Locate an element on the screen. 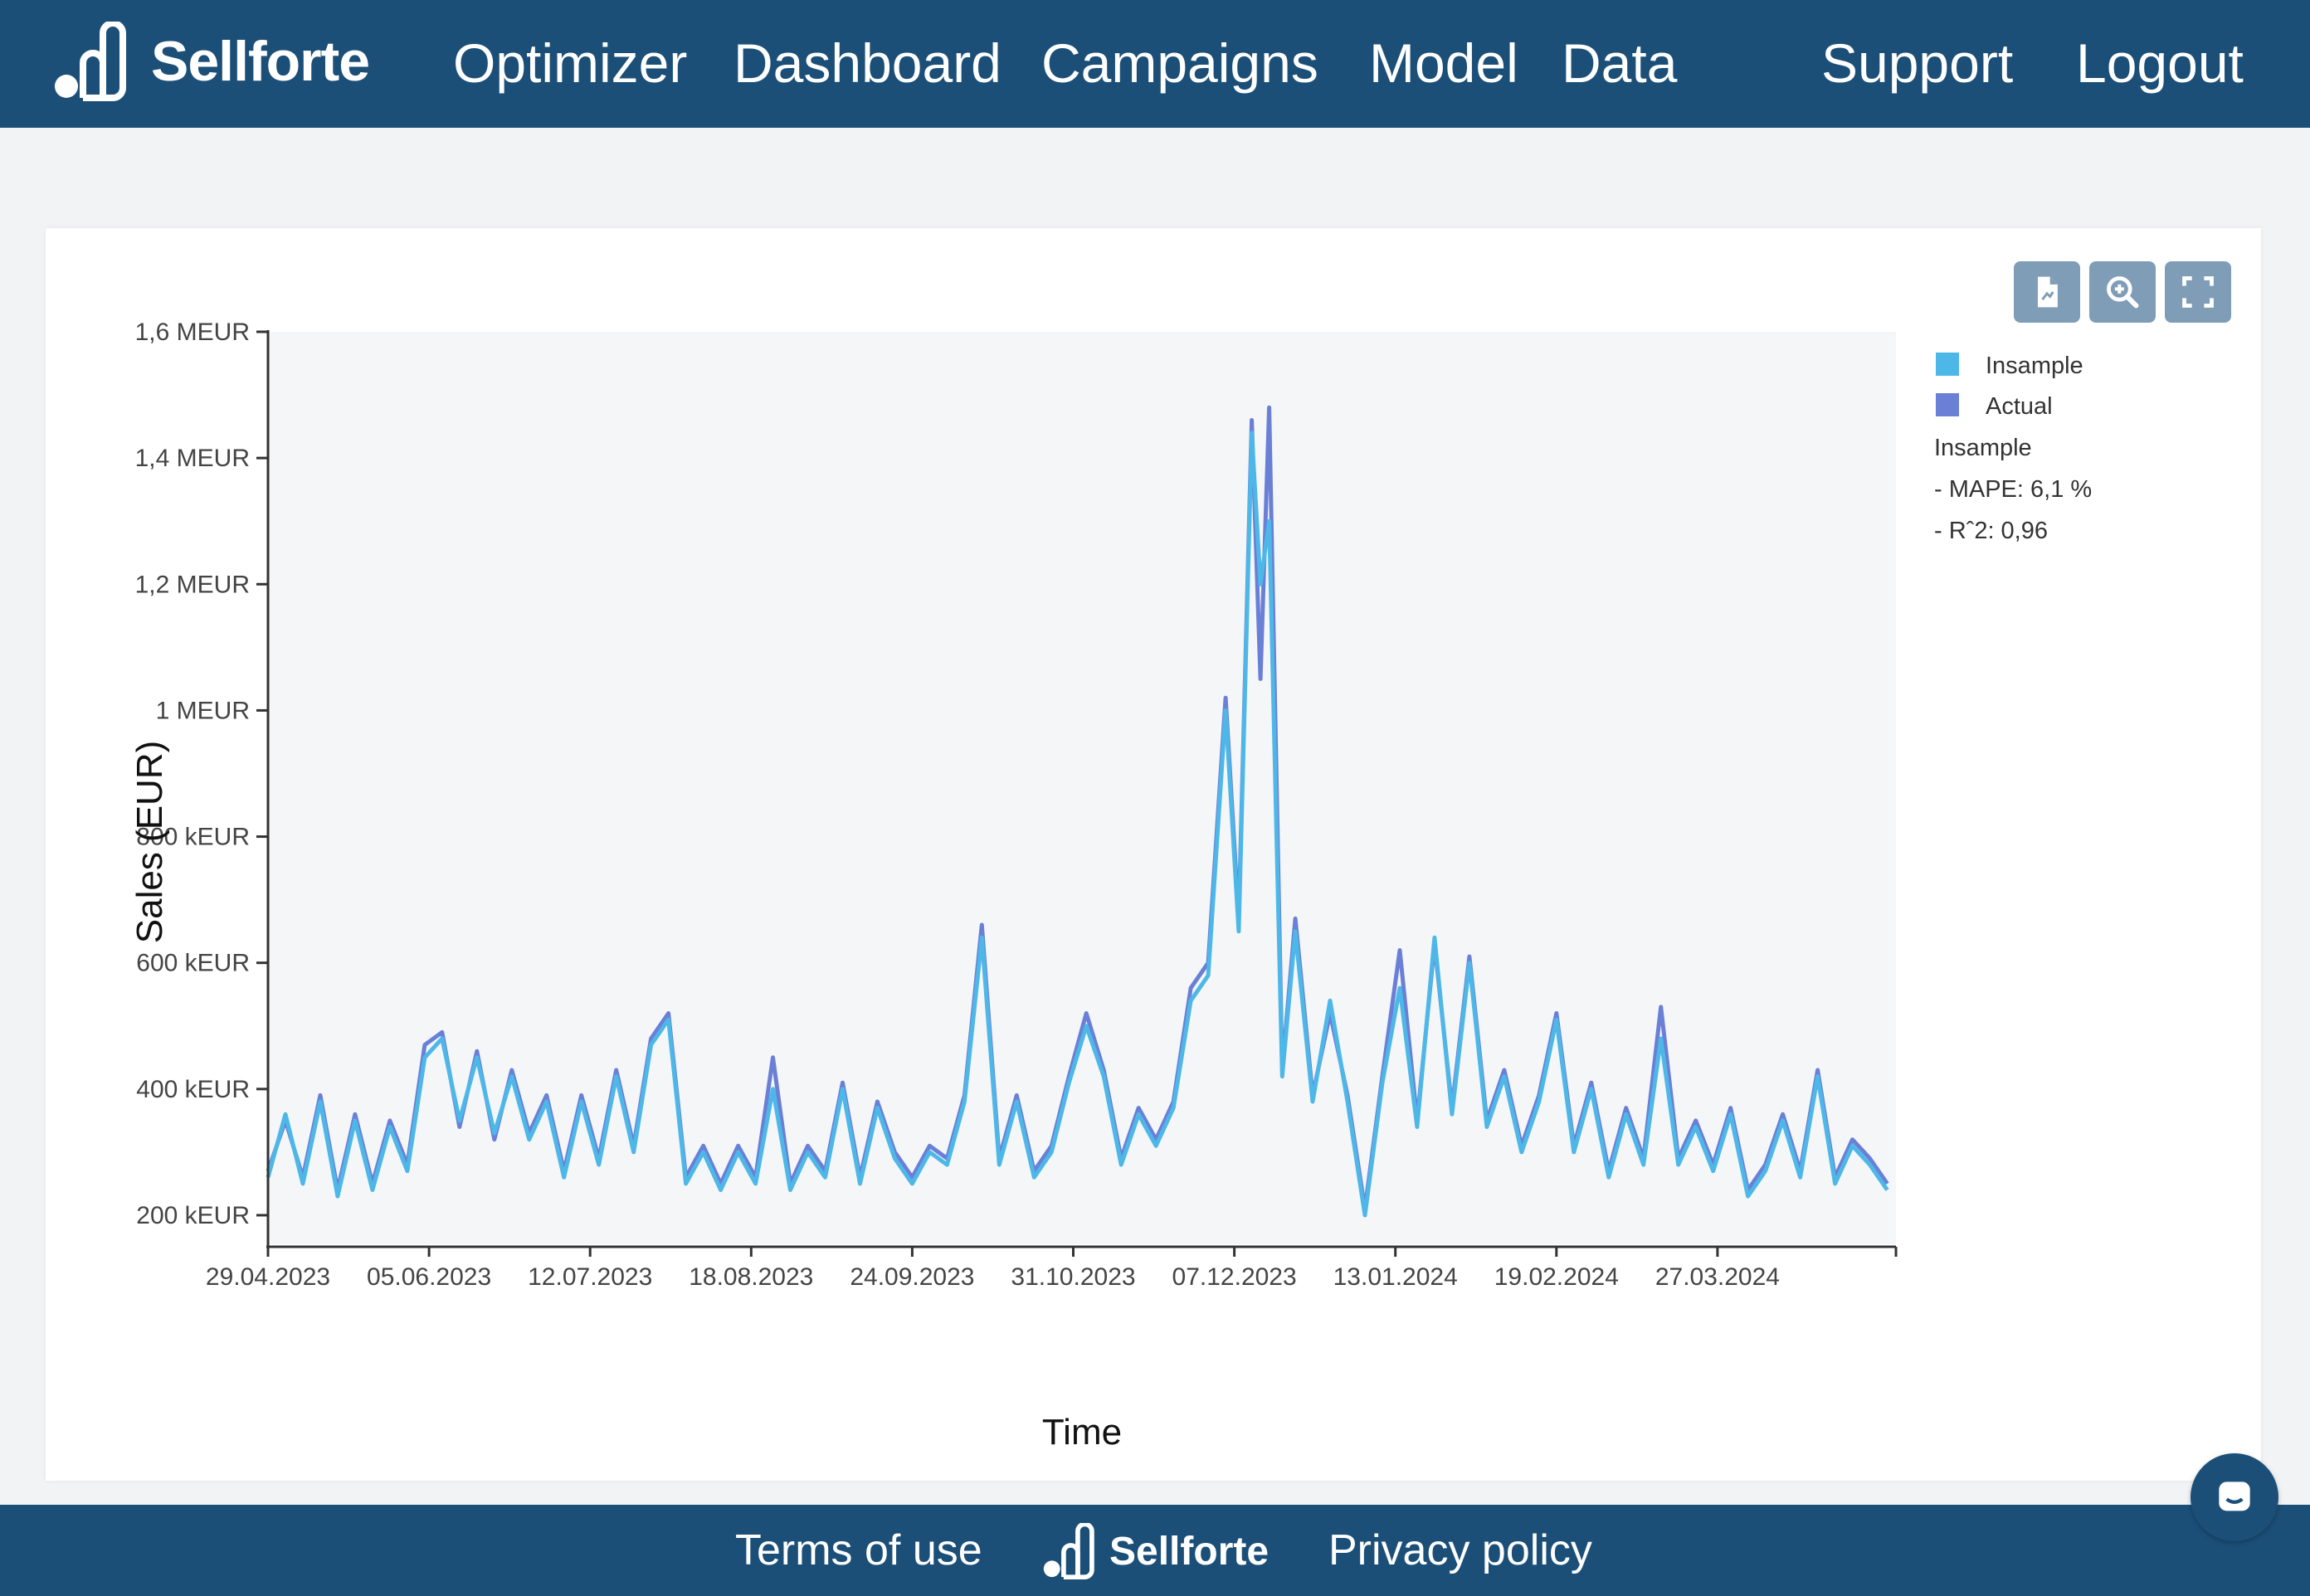 This screenshot has height=1596, width=2310. zoom-in-icon is located at coordinates (2123, 292).